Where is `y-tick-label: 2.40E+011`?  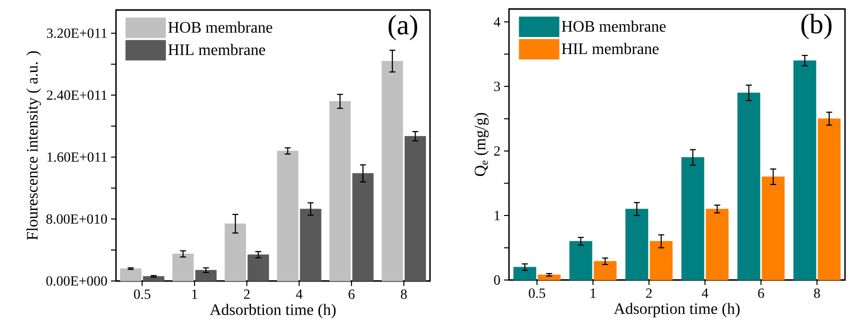
y-tick-label: 2.40E+011 is located at coordinates (76, 95).